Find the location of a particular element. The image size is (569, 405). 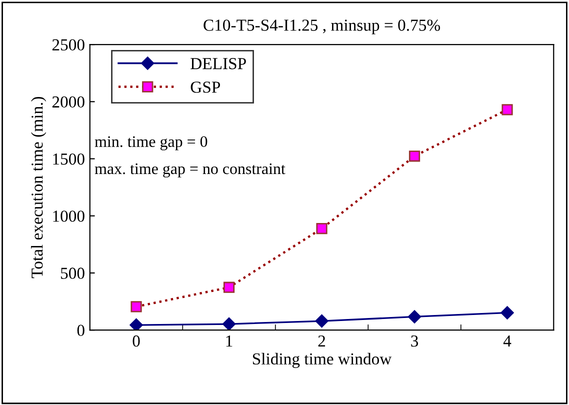

y-tick-label: 1500 is located at coordinates (68, 159).